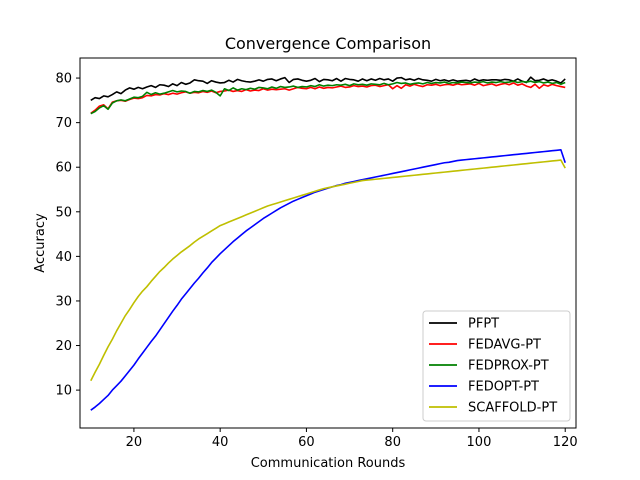 The height and width of the screenshot is (480, 640). I want to click on legend-frame, so click(496, 366).